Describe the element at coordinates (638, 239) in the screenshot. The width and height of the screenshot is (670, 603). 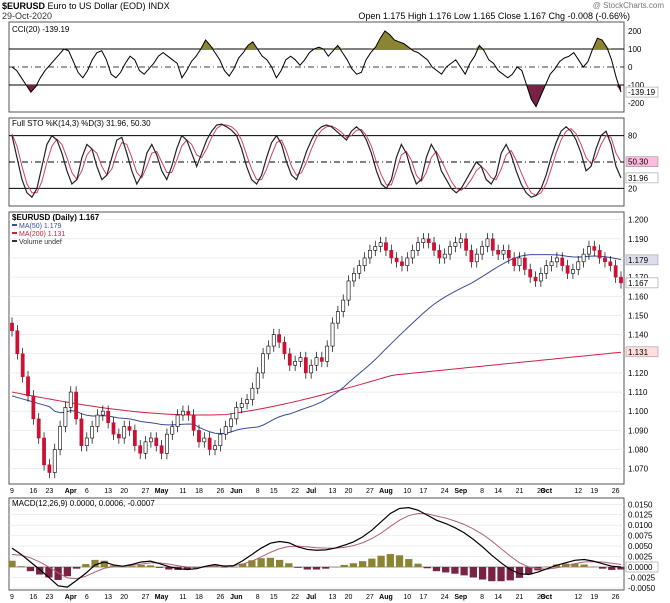
I see `price-tick-label: 1.190` at that location.